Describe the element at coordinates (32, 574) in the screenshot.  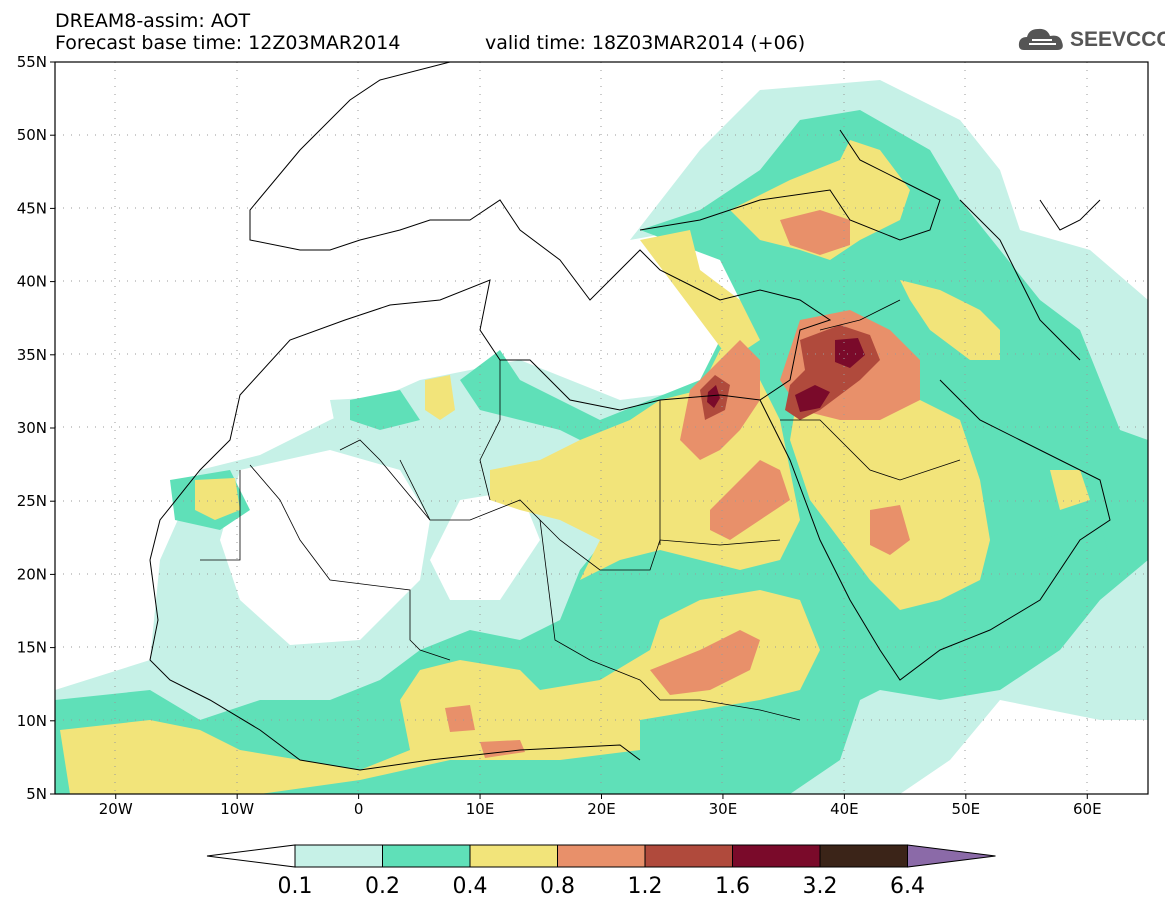
I see `lat-label: 20N` at that location.